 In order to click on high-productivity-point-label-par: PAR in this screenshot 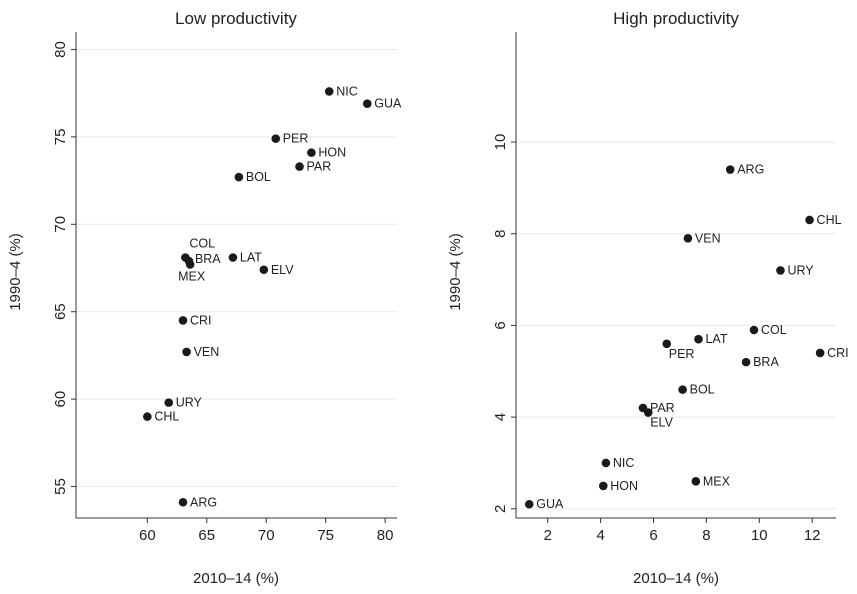, I will do `click(662, 408)`.